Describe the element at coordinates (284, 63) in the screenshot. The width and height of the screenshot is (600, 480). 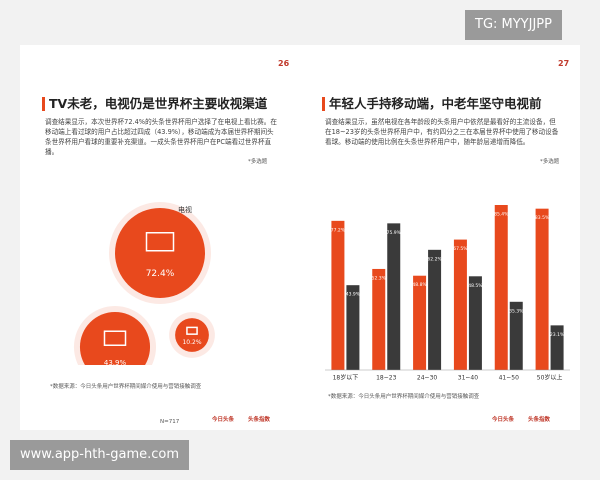
I see `page-number: 26` at that location.